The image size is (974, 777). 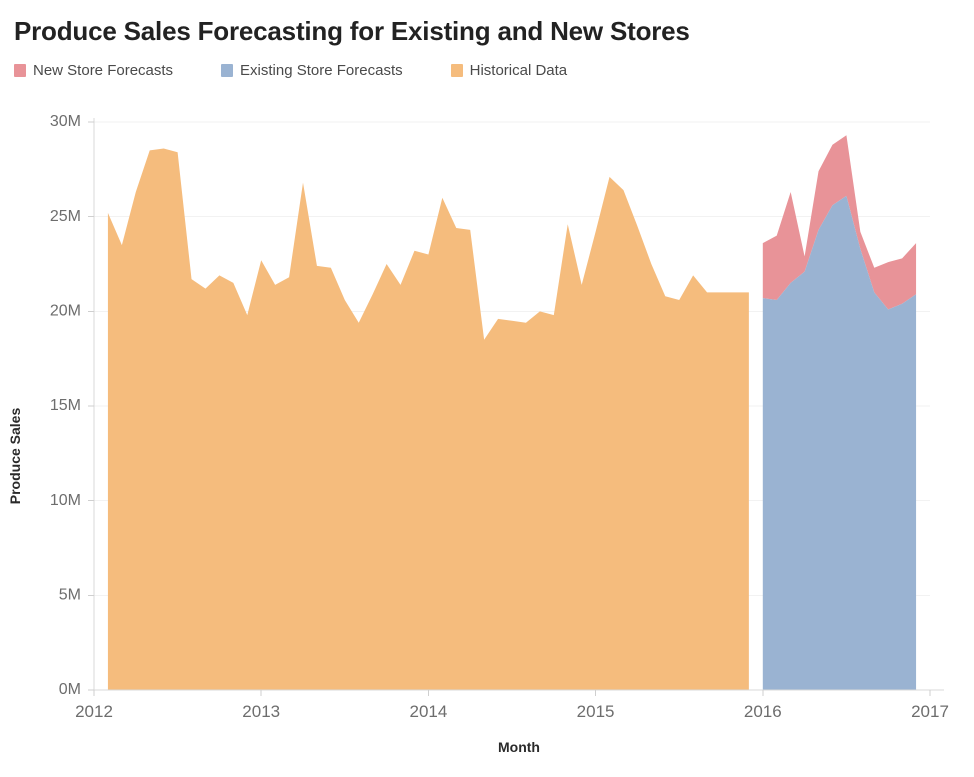 I want to click on legend-item-historical-data: Historical Data, so click(x=509, y=70).